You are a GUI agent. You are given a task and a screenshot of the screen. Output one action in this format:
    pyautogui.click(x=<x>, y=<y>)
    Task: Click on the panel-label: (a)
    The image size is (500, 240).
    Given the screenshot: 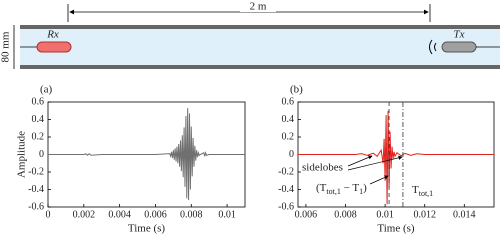 What is the action you would take?
    pyautogui.click(x=46, y=90)
    